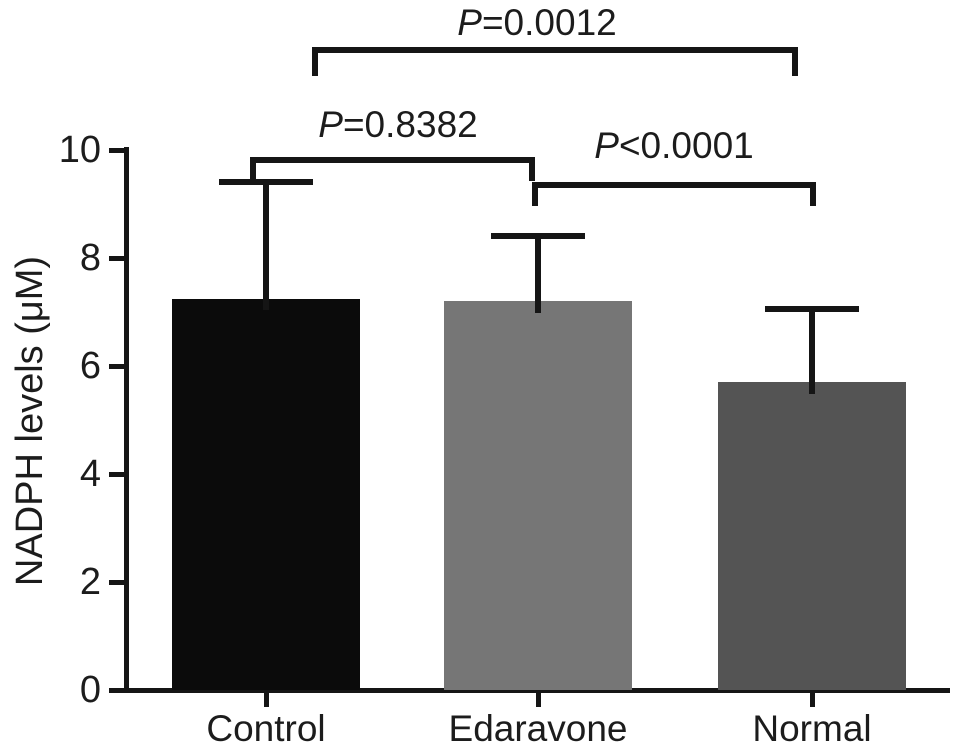 The width and height of the screenshot is (969, 756). What do you see at coordinates (812, 536) in the screenshot?
I see `bar-normal` at bounding box center [812, 536].